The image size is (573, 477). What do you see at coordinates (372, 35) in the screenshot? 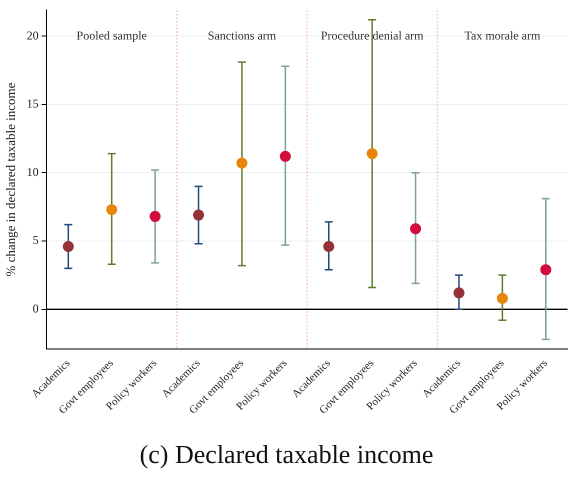
I see `annotation: Procedure denial arm` at bounding box center [372, 35].